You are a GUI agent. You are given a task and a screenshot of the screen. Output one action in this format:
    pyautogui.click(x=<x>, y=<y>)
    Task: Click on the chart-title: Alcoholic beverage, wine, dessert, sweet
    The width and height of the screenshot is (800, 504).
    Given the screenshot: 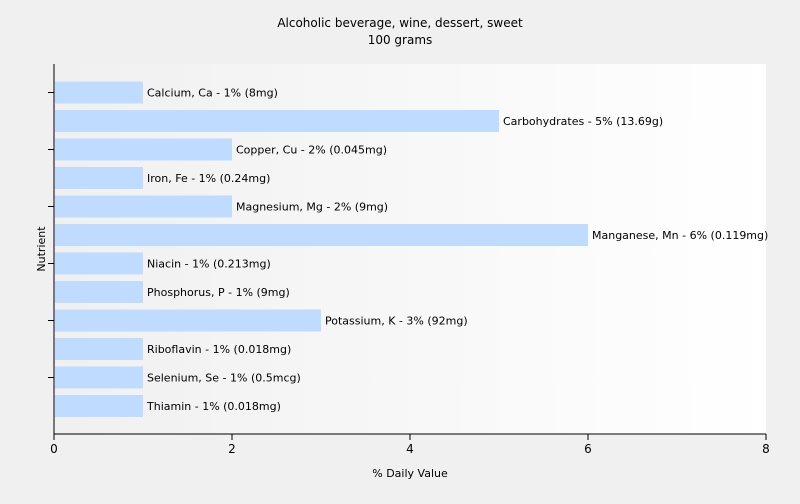 What is the action you would take?
    pyautogui.click(x=400, y=23)
    